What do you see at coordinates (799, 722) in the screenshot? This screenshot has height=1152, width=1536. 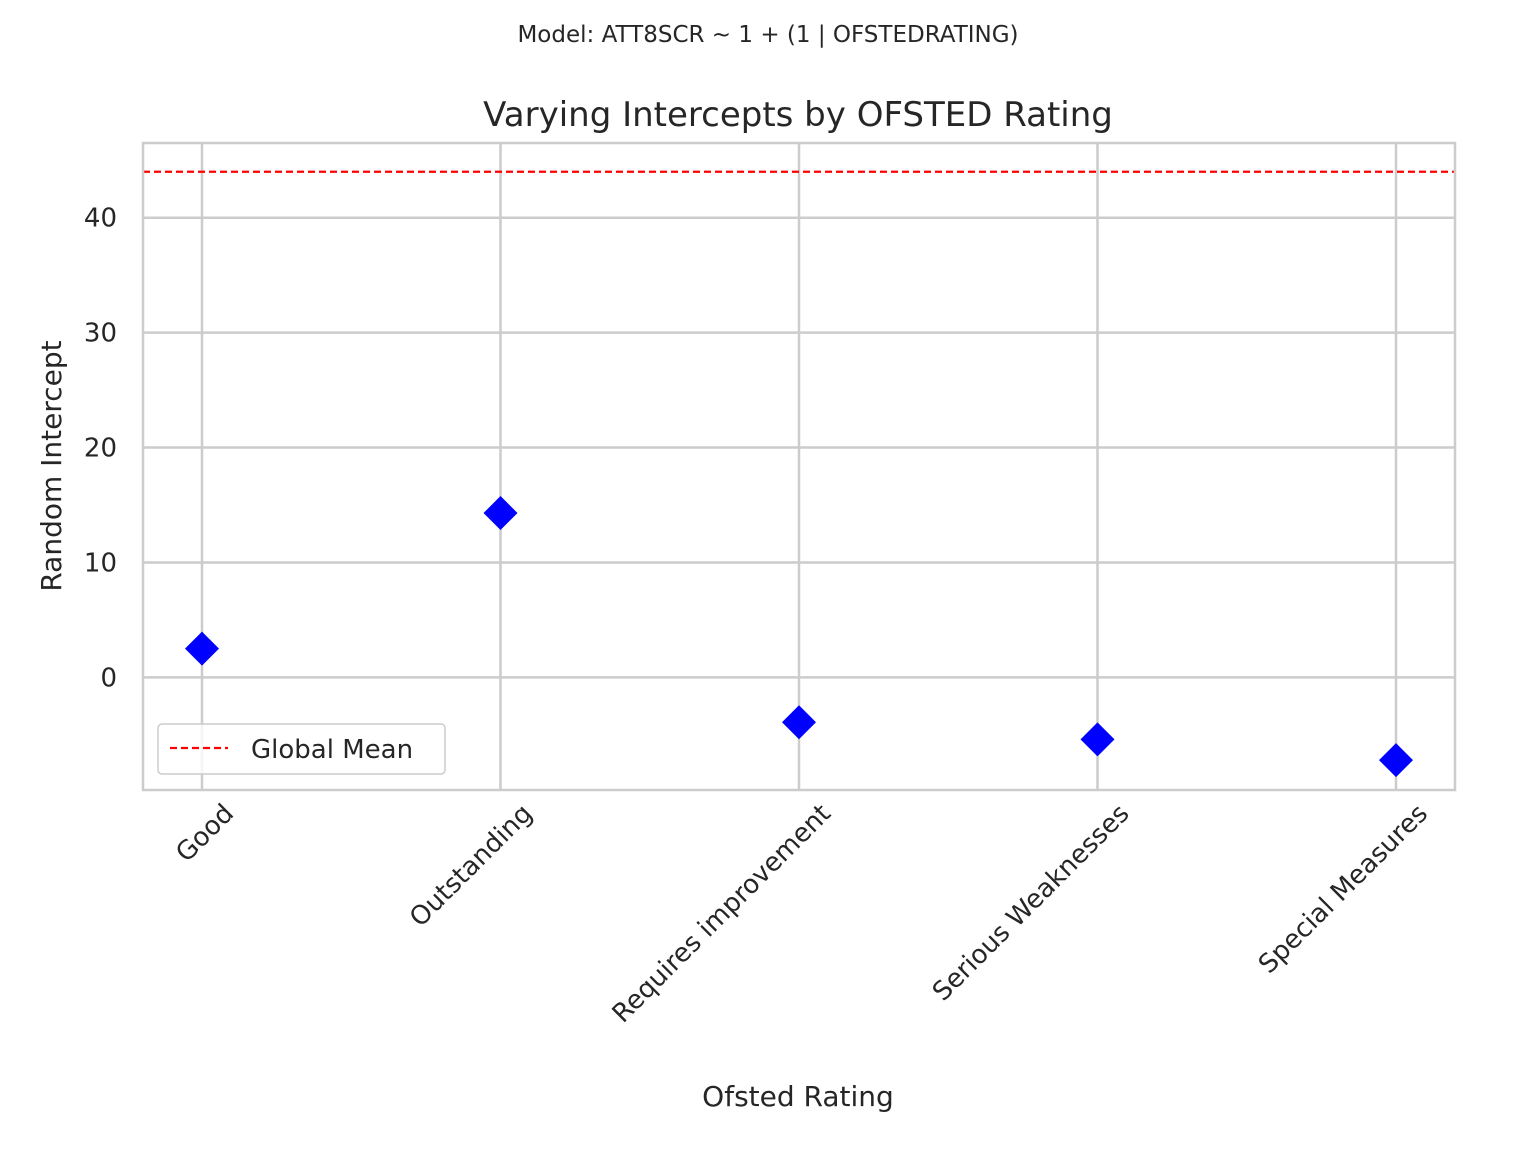 I see `data-point-requires-improvement` at bounding box center [799, 722].